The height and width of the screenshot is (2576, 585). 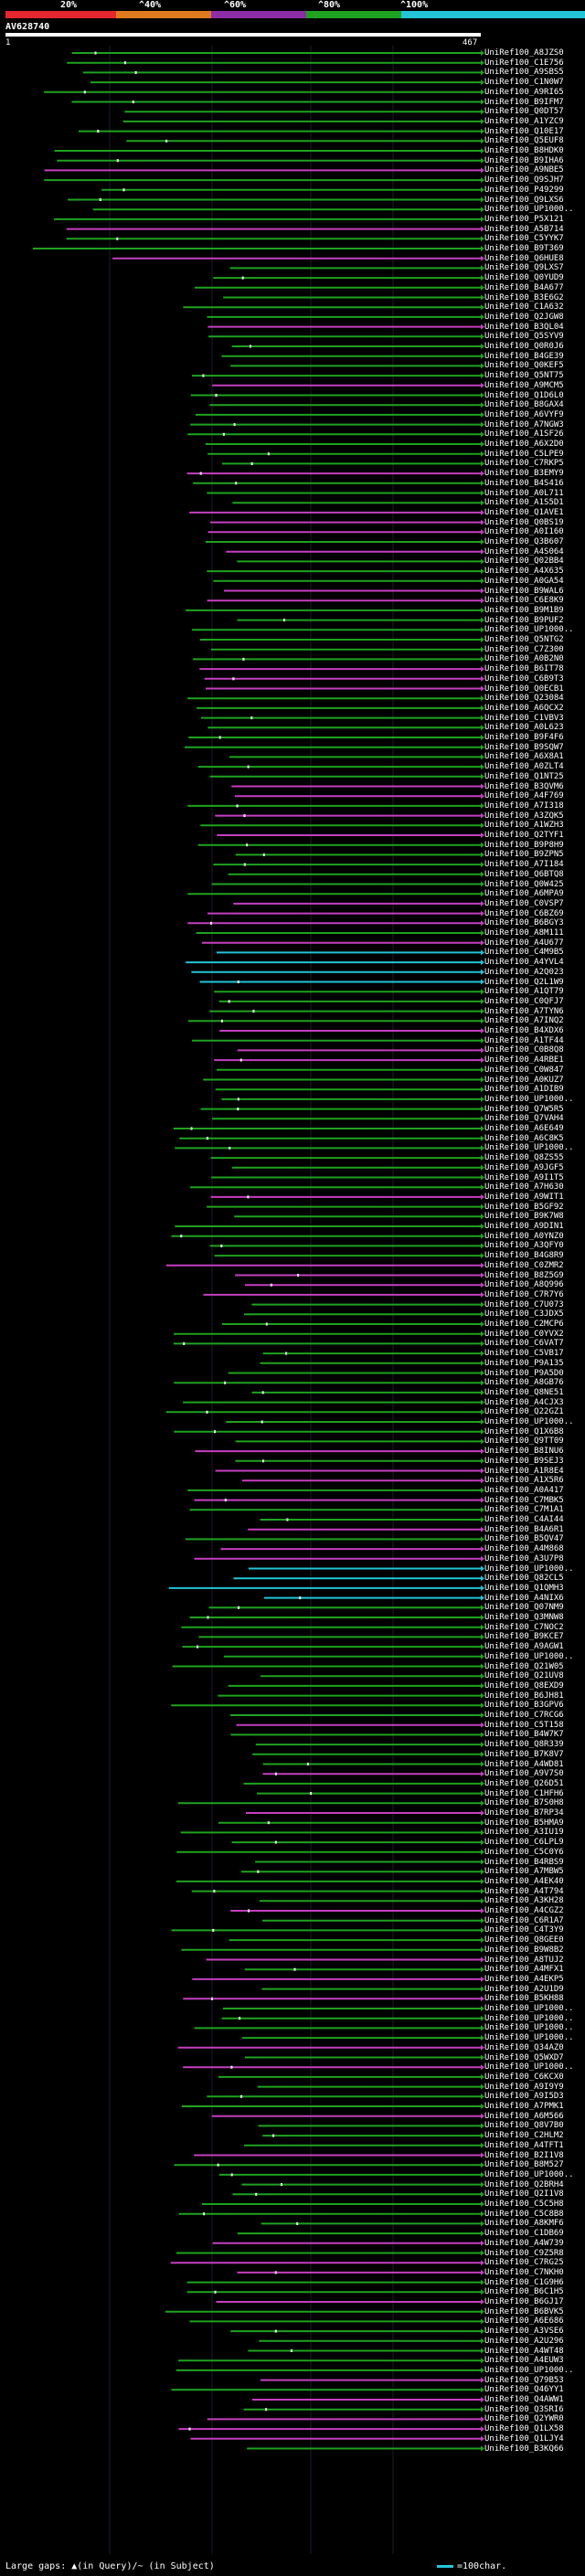 What do you see at coordinates (524, 933) in the screenshot?
I see `hit-label: UniRef100_A8M111` at bounding box center [524, 933].